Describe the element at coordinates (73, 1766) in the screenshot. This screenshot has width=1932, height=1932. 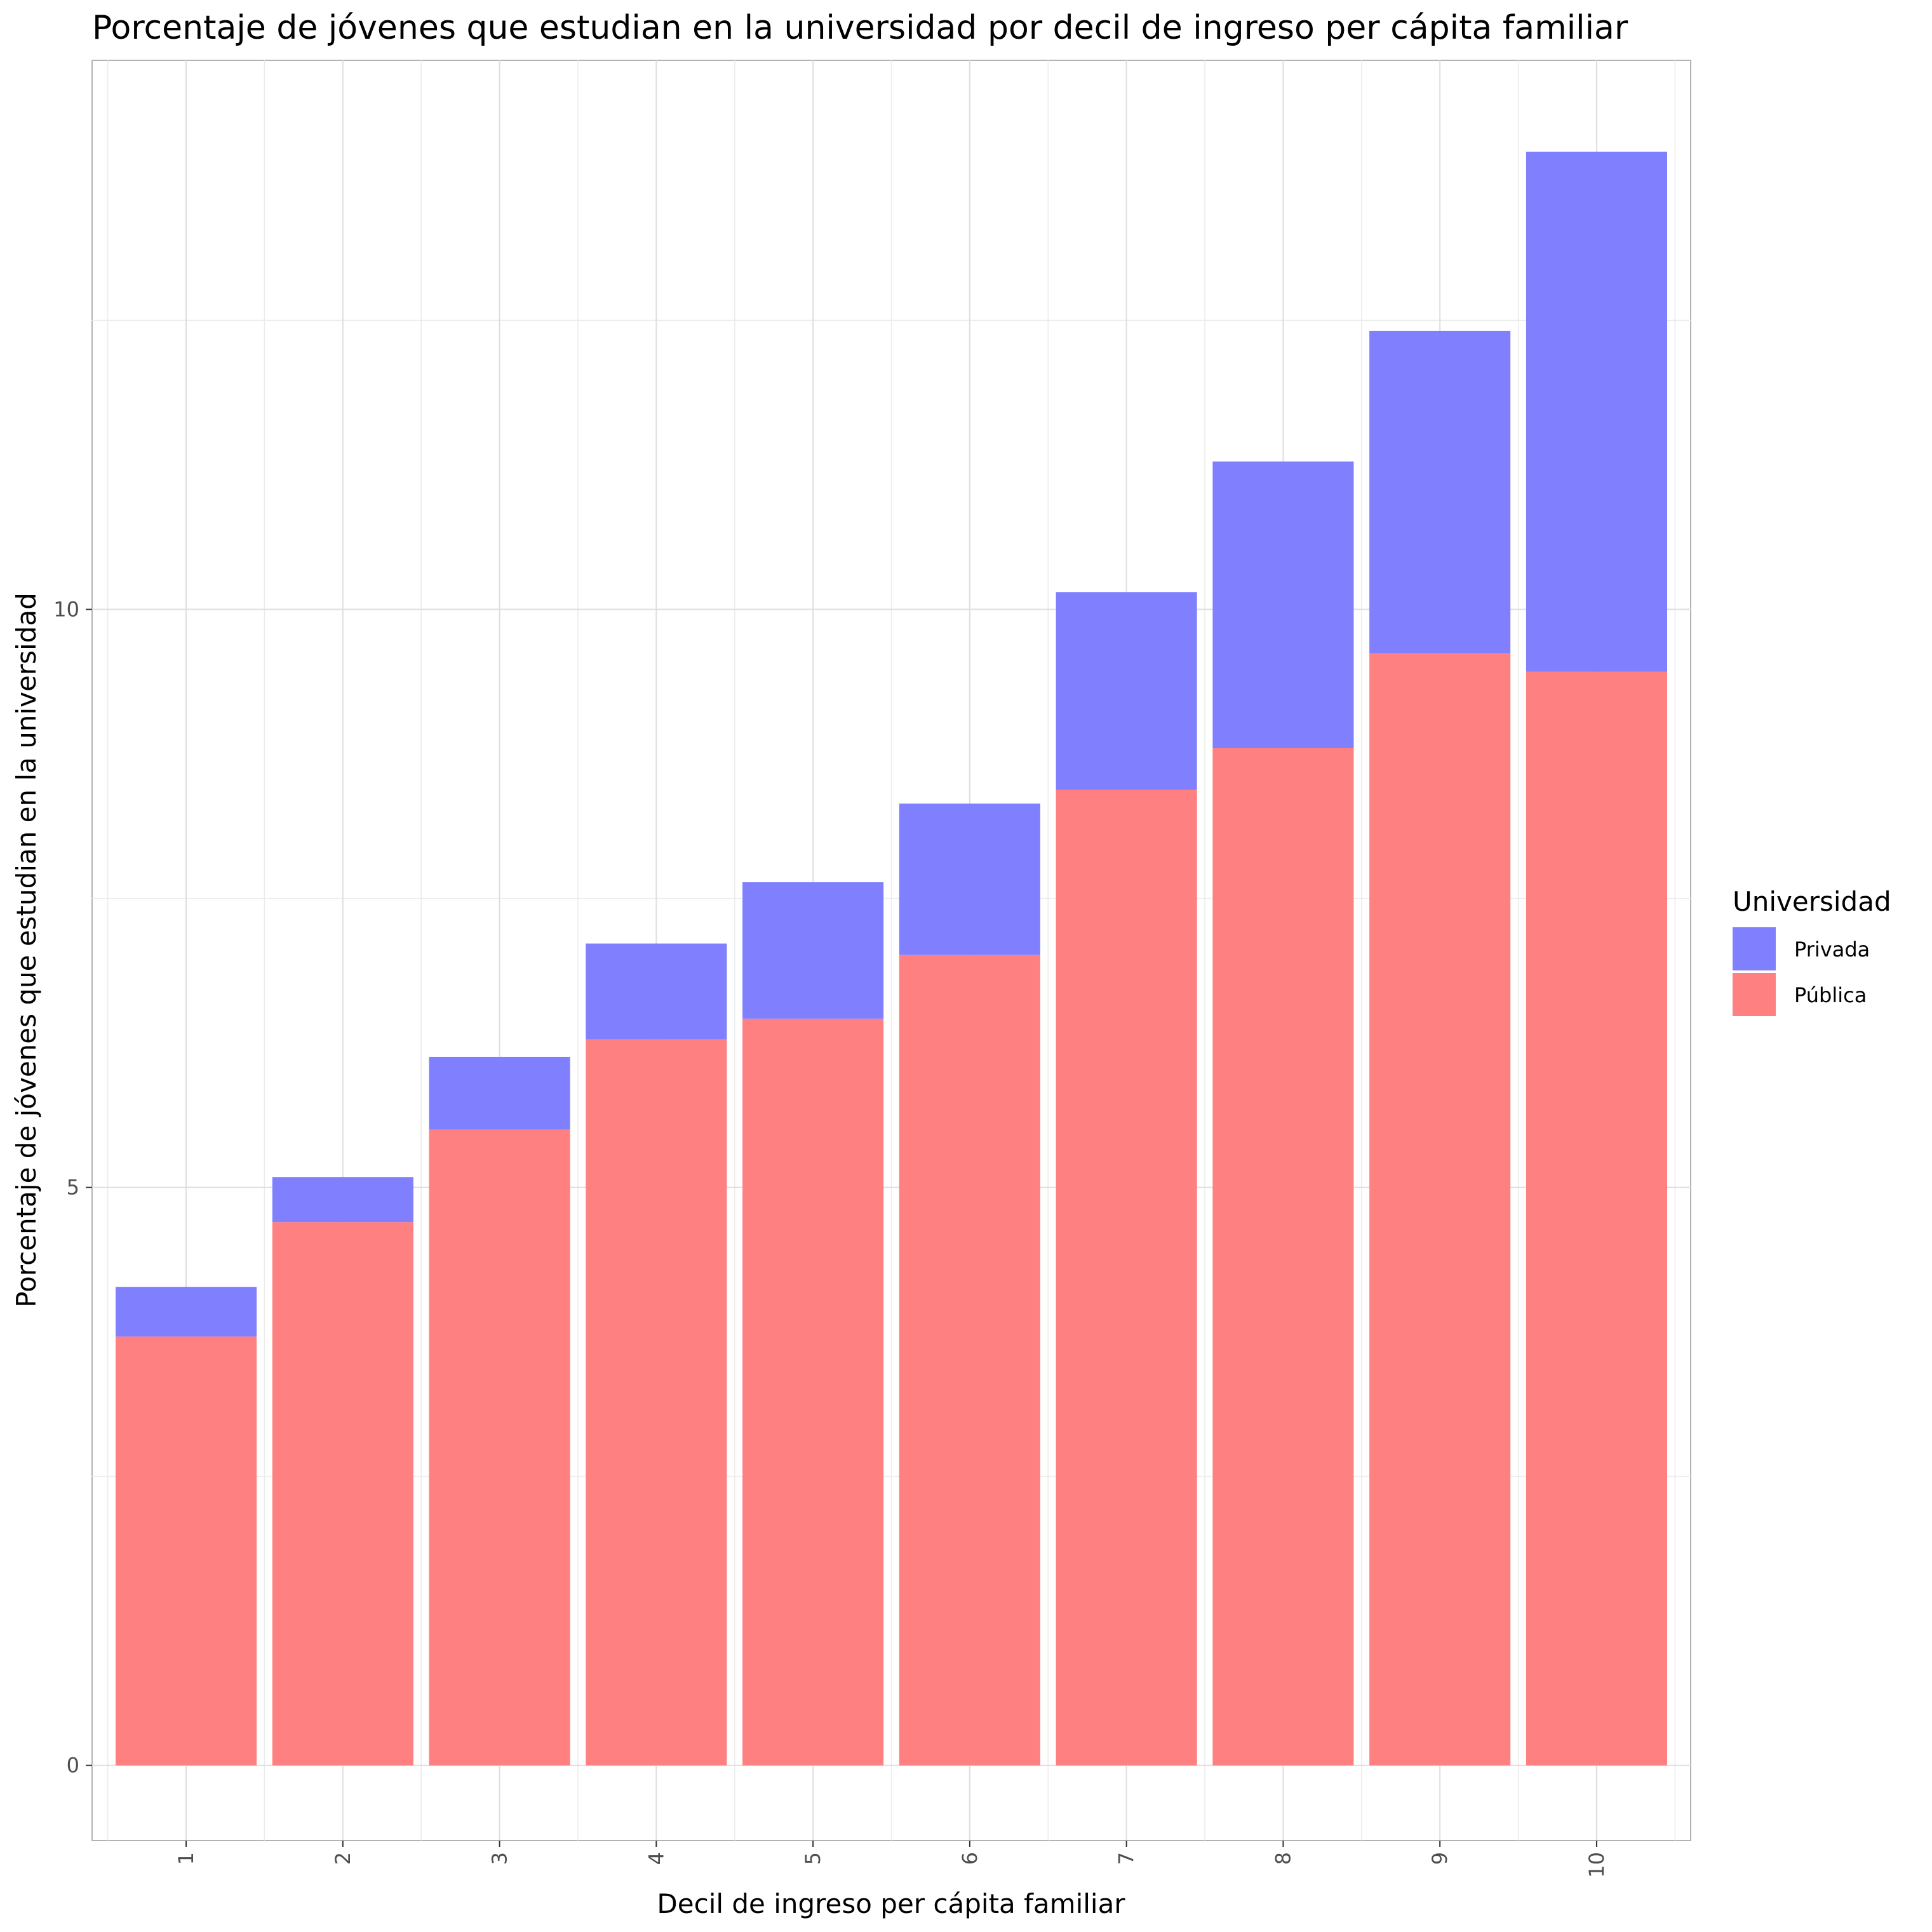
I see `y-tick-label: 0` at that location.